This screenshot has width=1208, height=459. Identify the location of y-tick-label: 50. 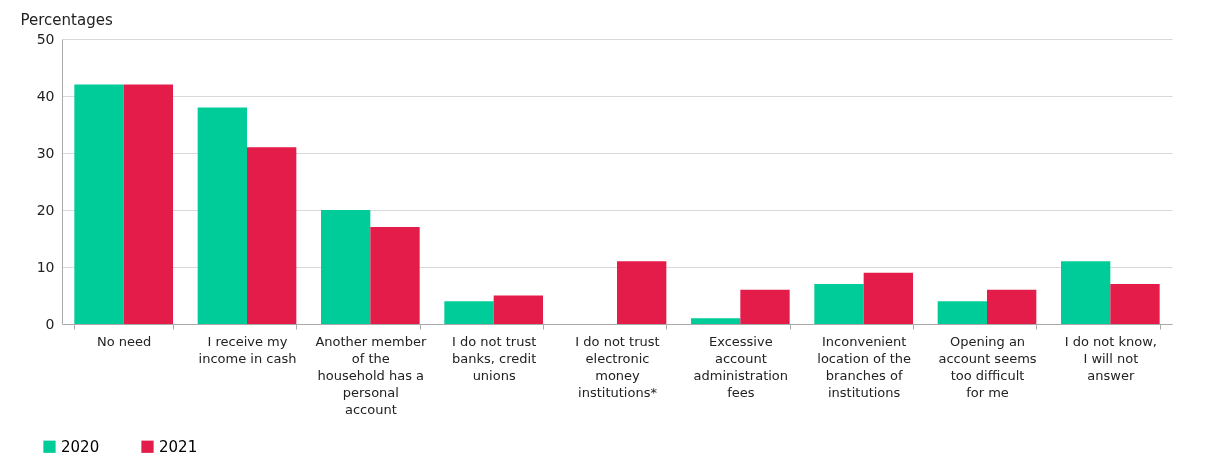
(45, 38).